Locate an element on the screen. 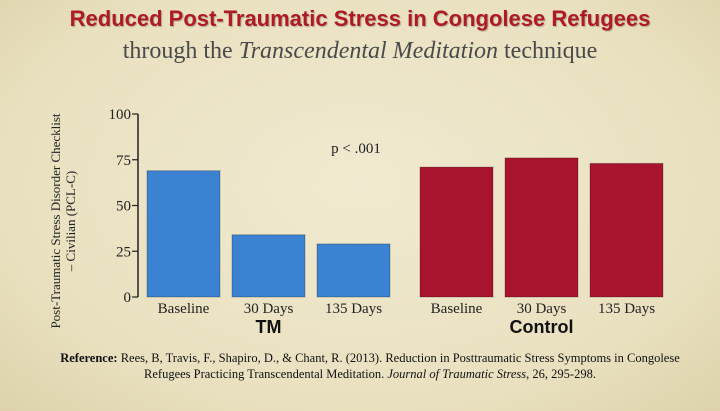  y-tick-label: 25 is located at coordinates (123, 252).